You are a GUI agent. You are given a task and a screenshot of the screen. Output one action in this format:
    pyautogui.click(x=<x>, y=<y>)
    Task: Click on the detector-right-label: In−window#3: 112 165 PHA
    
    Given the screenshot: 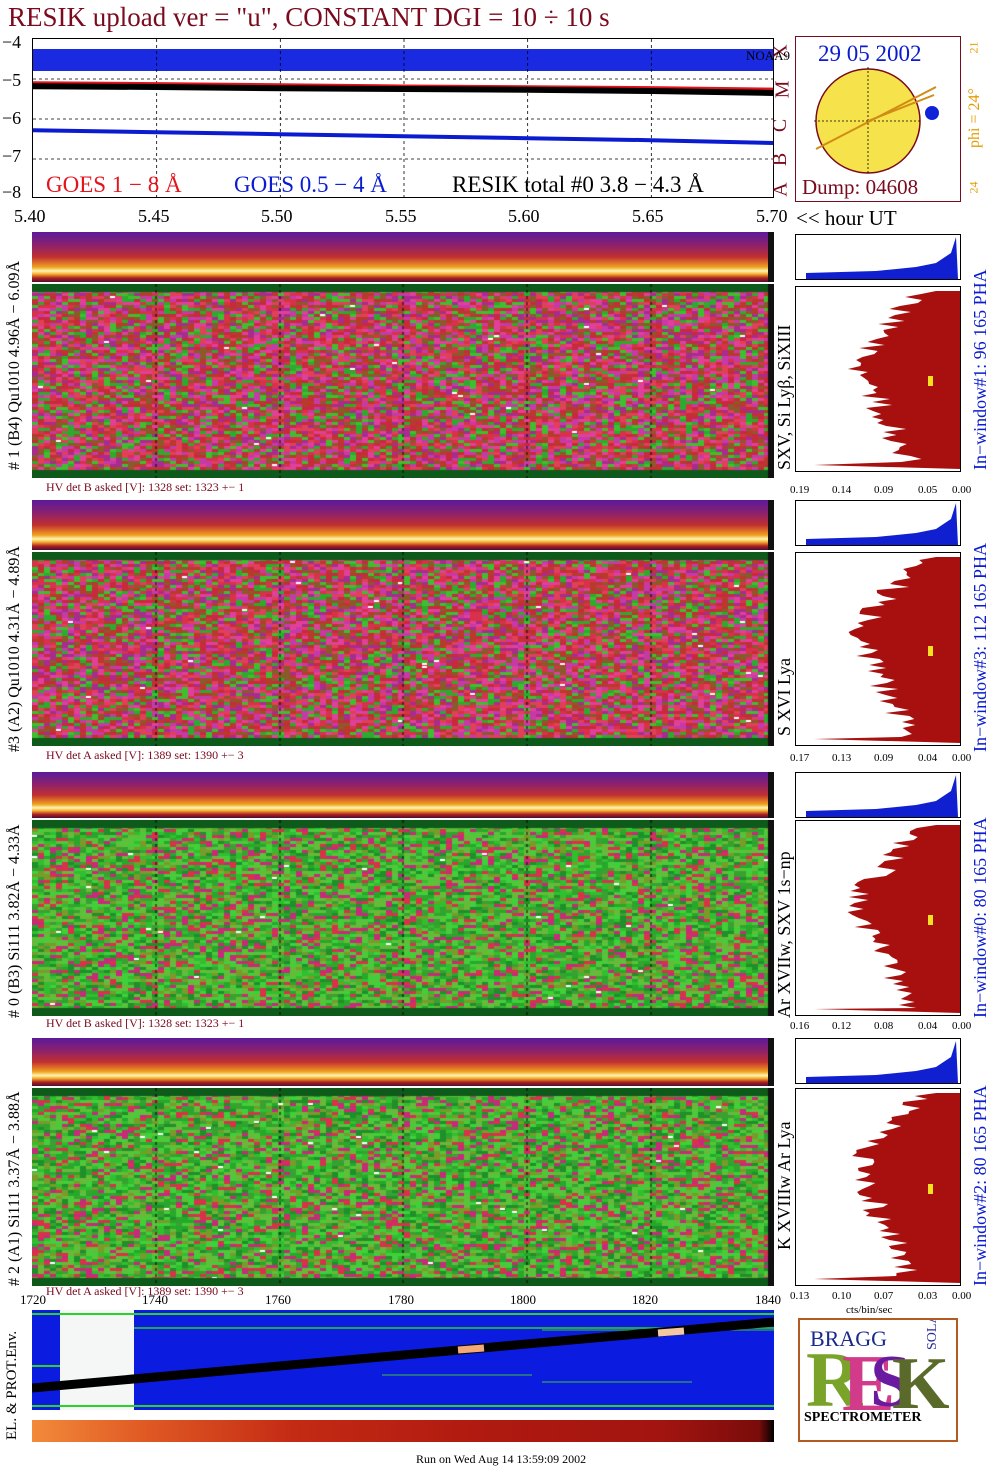 What is the action you would take?
    pyautogui.click(x=980, y=647)
    